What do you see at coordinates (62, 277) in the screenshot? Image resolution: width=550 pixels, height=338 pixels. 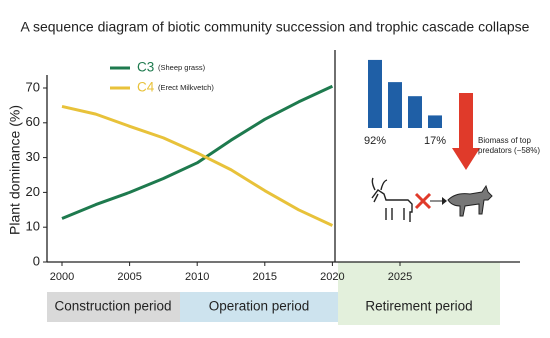 I see `x-tick-label: 2000` at bounding box center [62, 277].